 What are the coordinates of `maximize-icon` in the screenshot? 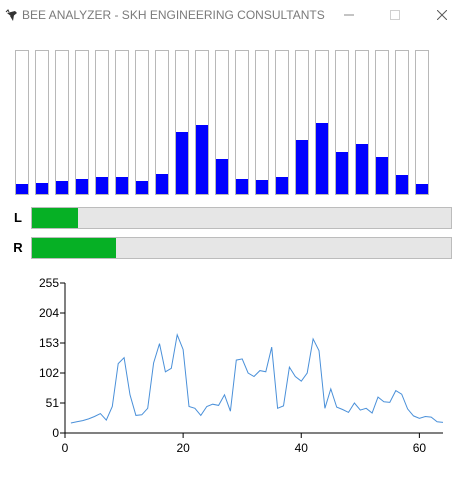 It's located at (395, 15).